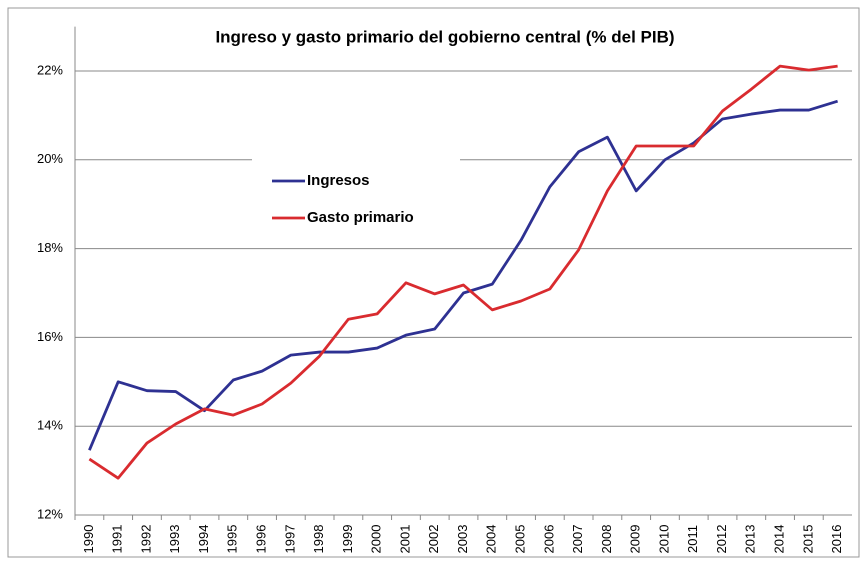 Image resolution: width=867 pixels, height=565 pixels. Describe the element at coordinates (347, 539) in the screenshot. I see `x-tick-label: 1999` at that location.